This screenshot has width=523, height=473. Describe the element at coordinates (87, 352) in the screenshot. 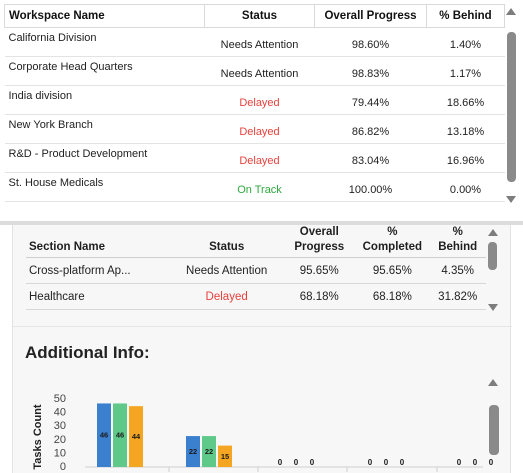

I see `additional-info-title: Additional Info:` at that location.